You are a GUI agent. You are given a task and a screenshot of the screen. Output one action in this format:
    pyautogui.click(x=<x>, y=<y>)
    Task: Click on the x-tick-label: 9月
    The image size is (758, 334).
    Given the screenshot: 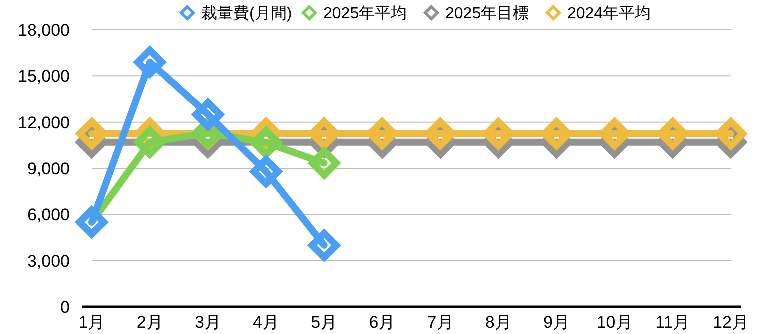 What is the action you would take?
    pyautogui.click(x=556, y=322)
    